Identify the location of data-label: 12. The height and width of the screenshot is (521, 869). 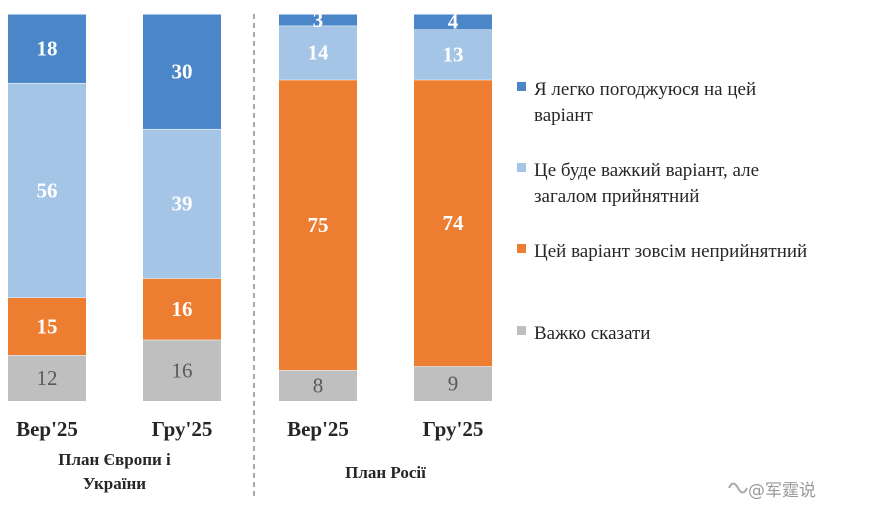
(47, 378).